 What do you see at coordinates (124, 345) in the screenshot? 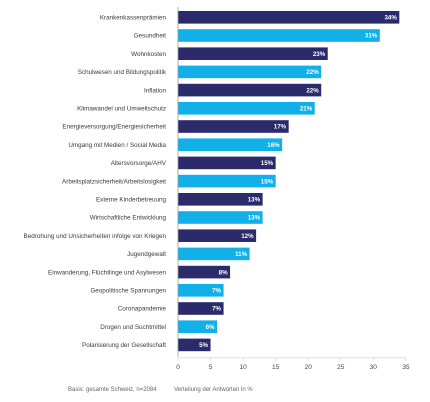
I see `category-label: Polarisierung der Gesellschaft` at bounding box center [124, 345].